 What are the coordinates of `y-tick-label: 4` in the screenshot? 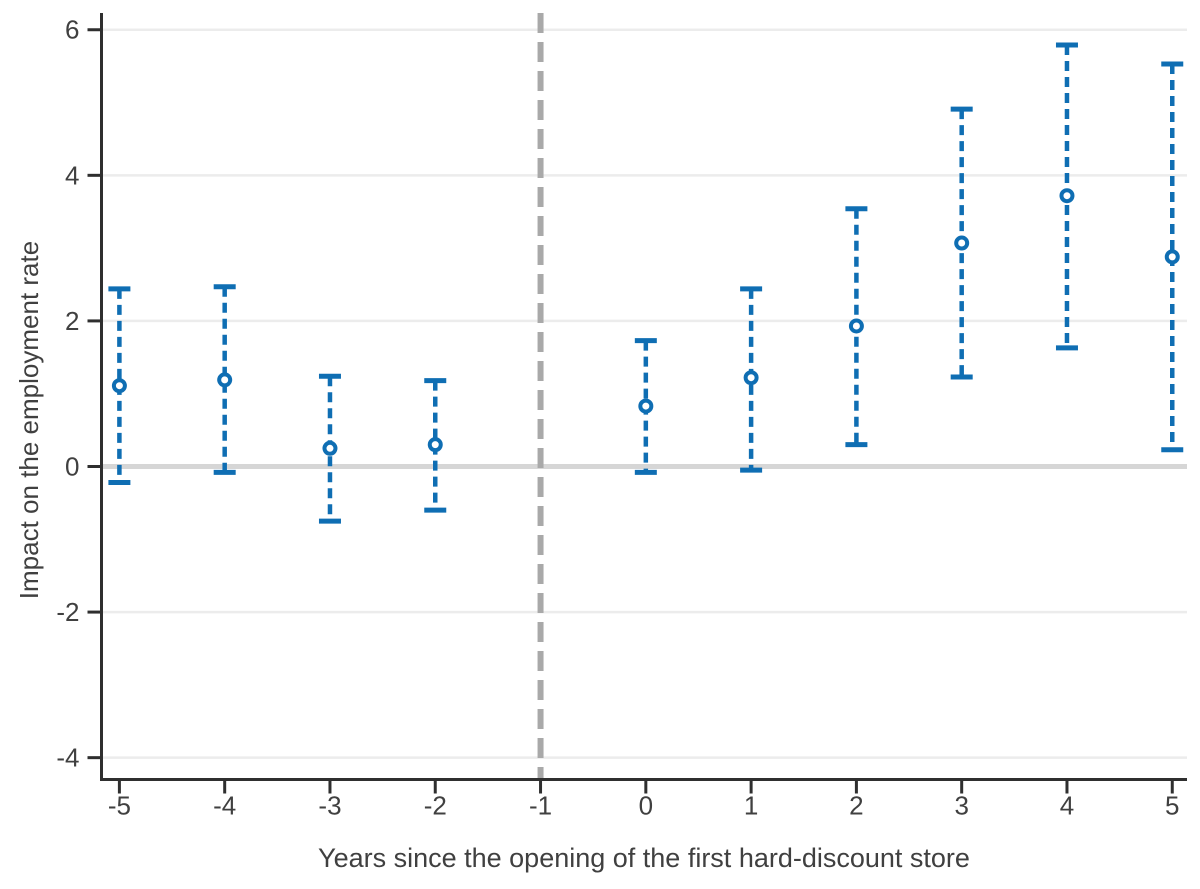 It's located at (72, 175).